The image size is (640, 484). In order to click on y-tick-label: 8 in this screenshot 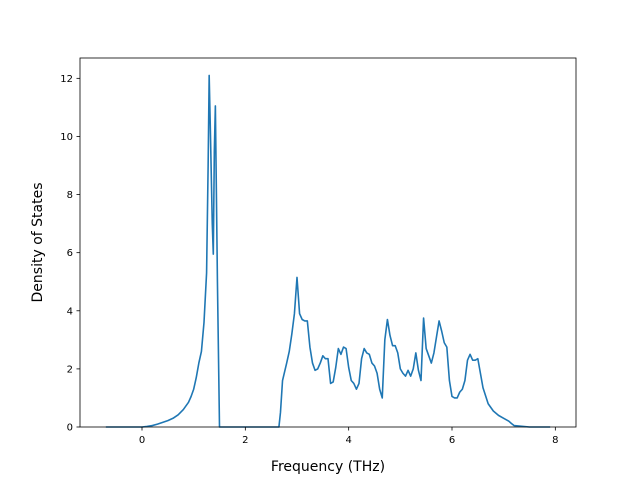, I will do `click(70, 195)`.